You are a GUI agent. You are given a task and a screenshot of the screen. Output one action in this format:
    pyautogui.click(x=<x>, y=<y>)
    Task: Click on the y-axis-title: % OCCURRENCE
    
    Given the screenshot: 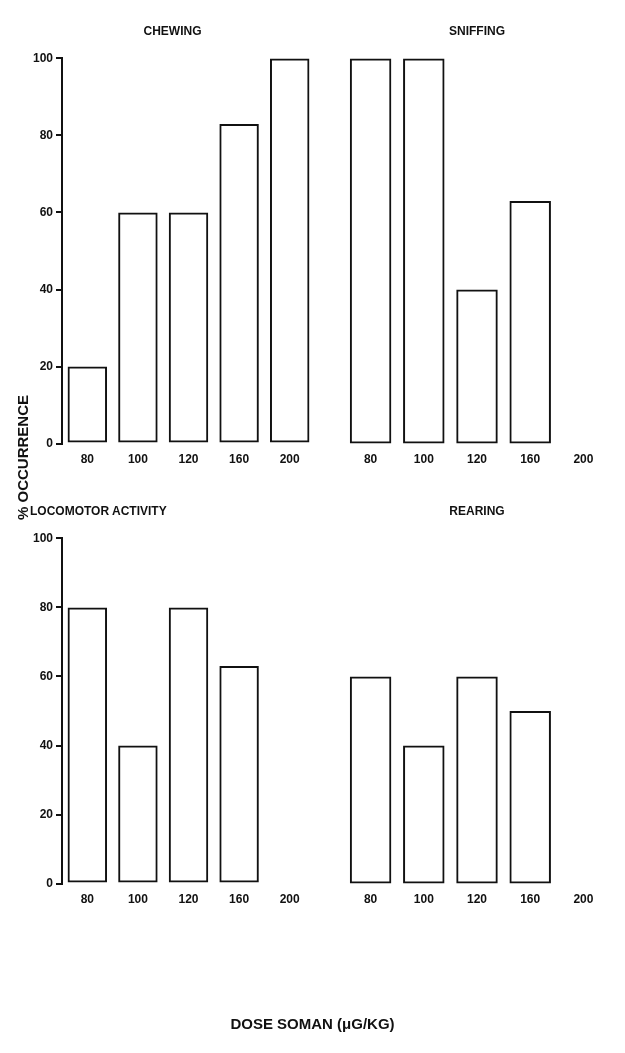 What is the action you would take?
    pyautogui.click(x=22, y=457)
    